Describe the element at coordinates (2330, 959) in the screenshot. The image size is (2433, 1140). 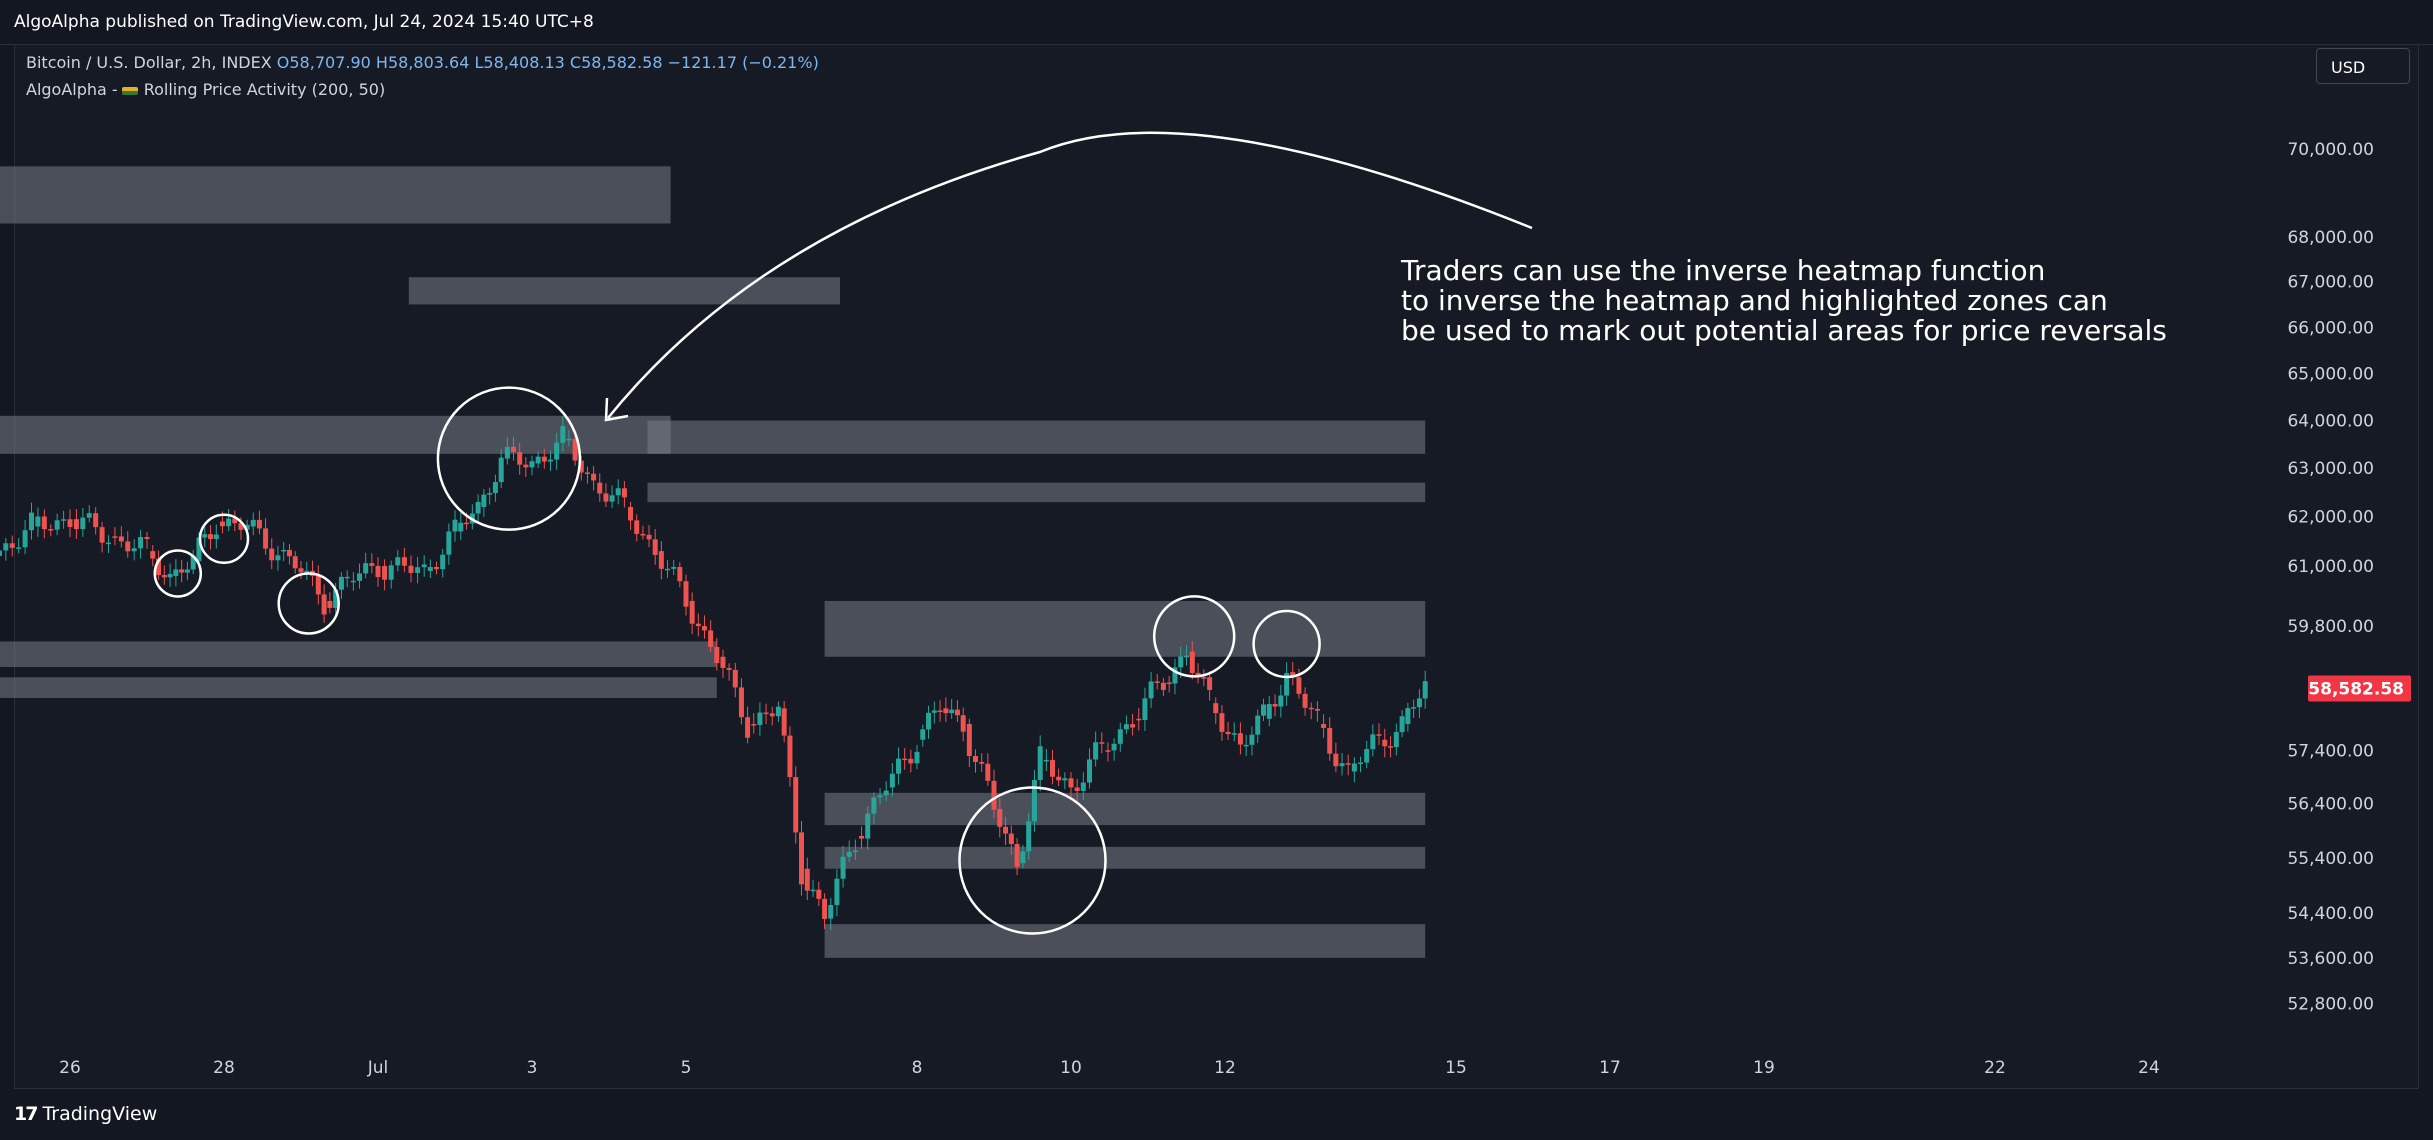
I see `y-axis-tick-label: 53,600.00` at that location.